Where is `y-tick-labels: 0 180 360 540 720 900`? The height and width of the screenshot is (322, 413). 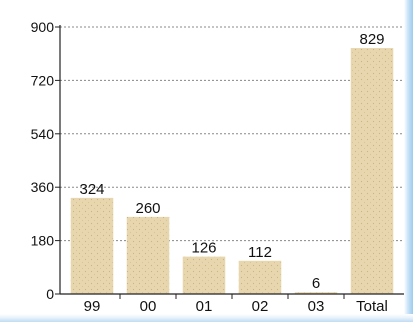 y-tick-labels: 0 180 360 540 720 900 is located at coordinates (43, 160).